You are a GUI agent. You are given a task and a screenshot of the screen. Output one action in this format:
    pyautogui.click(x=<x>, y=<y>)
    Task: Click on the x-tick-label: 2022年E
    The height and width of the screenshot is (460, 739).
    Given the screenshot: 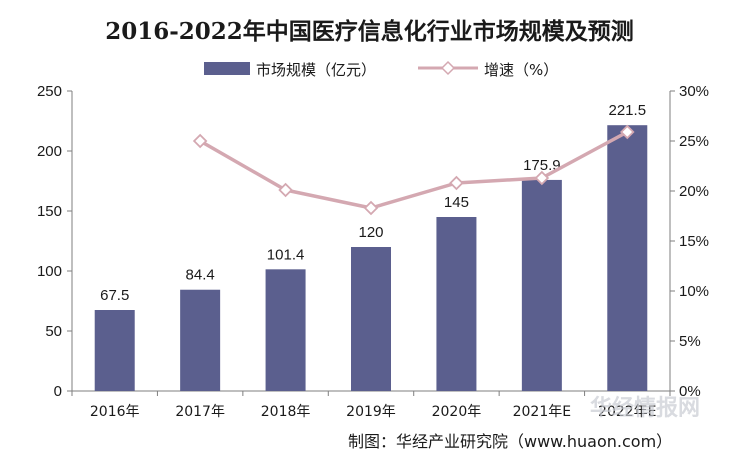 What is the action you would take?
    pyautogui.click(x=627, y=412)
    